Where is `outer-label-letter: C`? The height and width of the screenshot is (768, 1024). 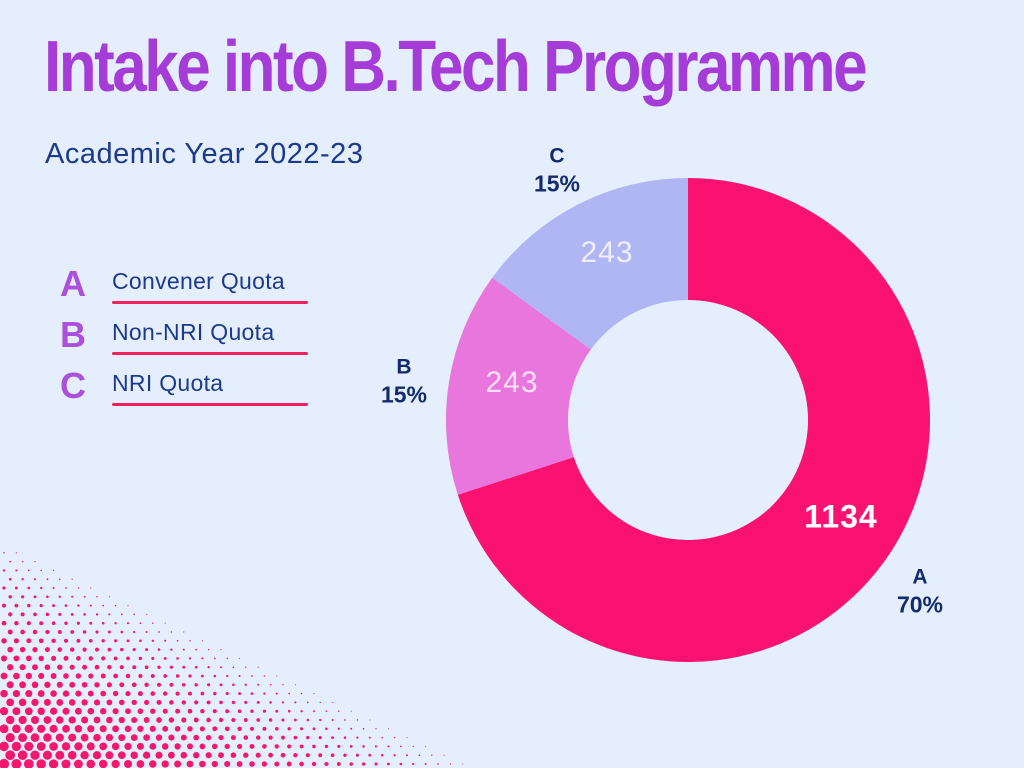 outer-label-letter: C is located at coordinates (557, 156).